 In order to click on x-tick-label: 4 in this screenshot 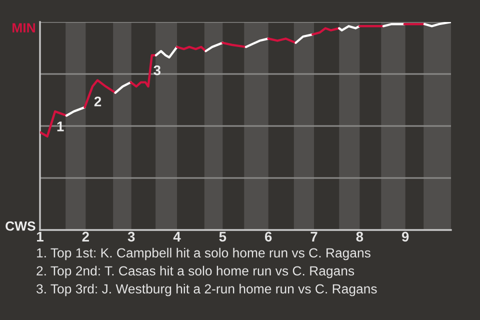, I will do `click(177, 237)`.